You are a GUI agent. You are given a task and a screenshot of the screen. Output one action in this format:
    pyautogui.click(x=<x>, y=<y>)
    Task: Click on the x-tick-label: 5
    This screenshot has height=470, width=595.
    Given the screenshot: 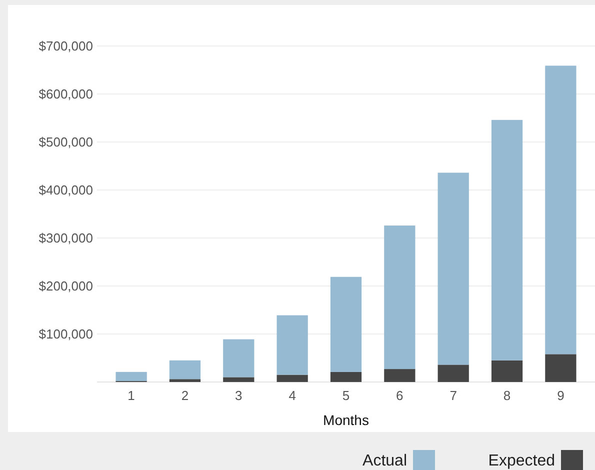 What is the action you would take?
    pyautogui.click(x=346, y=395)
    